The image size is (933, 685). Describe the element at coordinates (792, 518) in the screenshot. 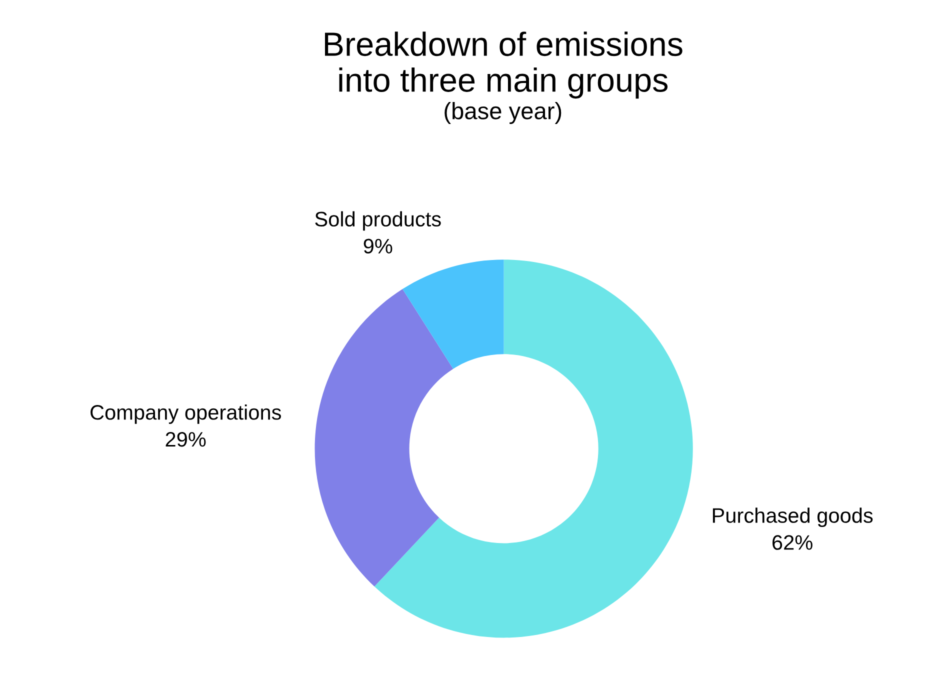

I see `slice-label: Purchased goods` at that location.